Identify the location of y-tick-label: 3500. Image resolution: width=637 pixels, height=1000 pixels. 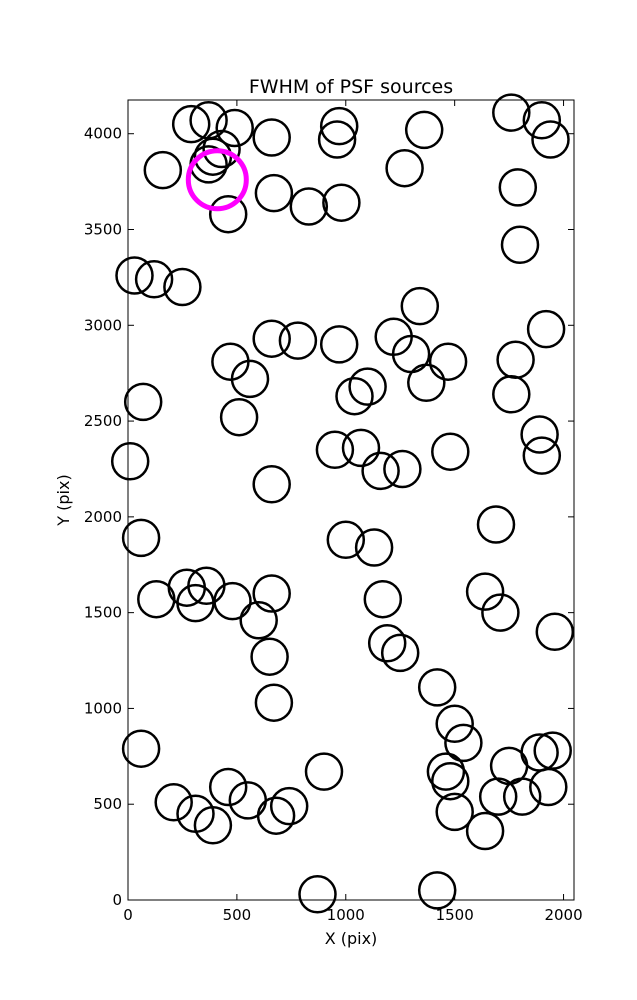
(103, 230).